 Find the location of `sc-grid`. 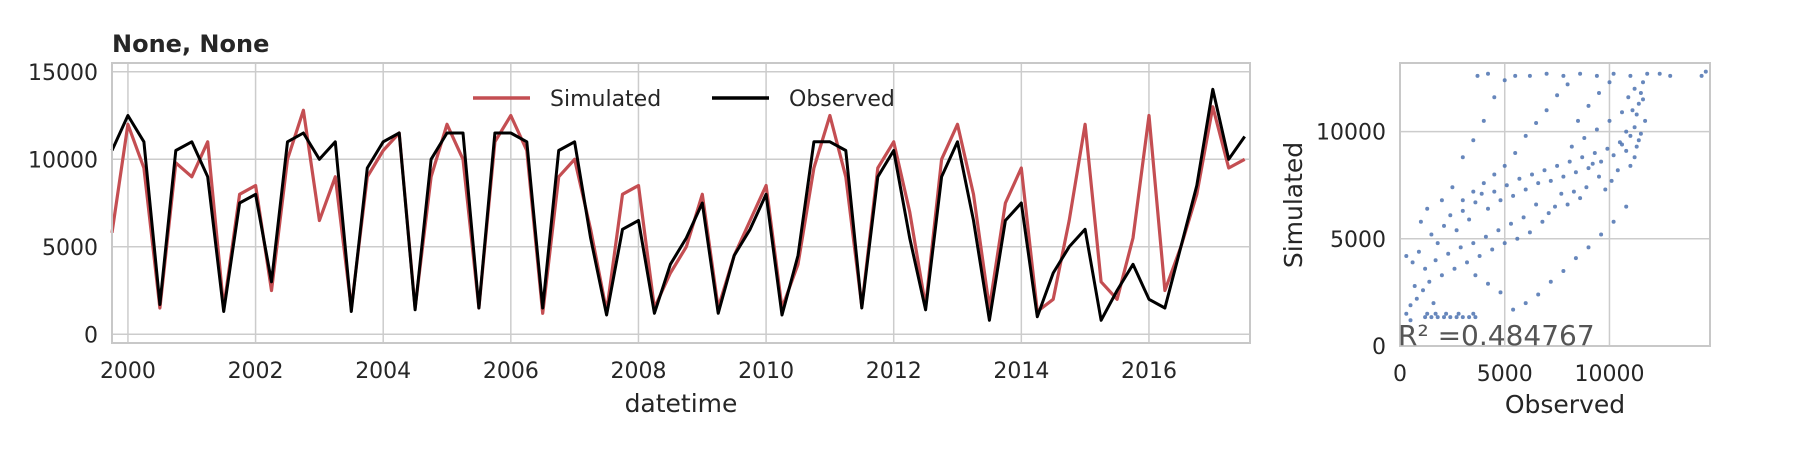

sc-grid is located at coordinates (1554, 205).